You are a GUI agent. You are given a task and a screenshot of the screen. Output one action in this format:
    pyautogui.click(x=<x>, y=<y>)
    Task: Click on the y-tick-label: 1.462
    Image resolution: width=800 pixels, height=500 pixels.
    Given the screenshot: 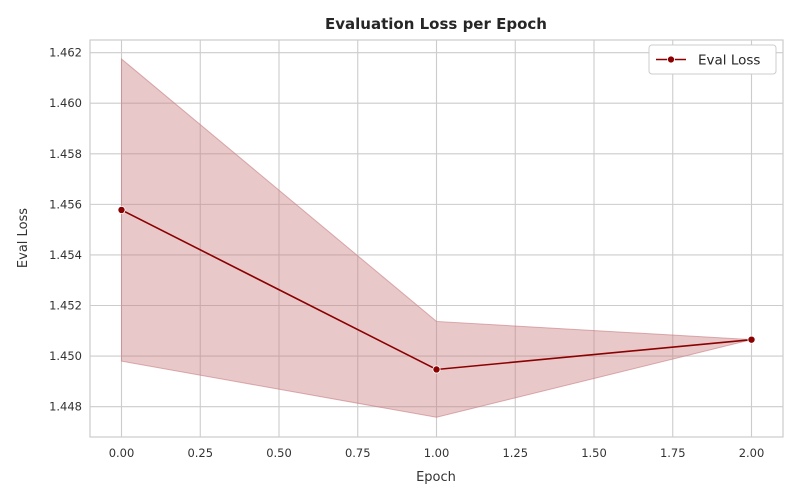 What is the action you would take?
    pyautogui.click(x=65, y=53)
    